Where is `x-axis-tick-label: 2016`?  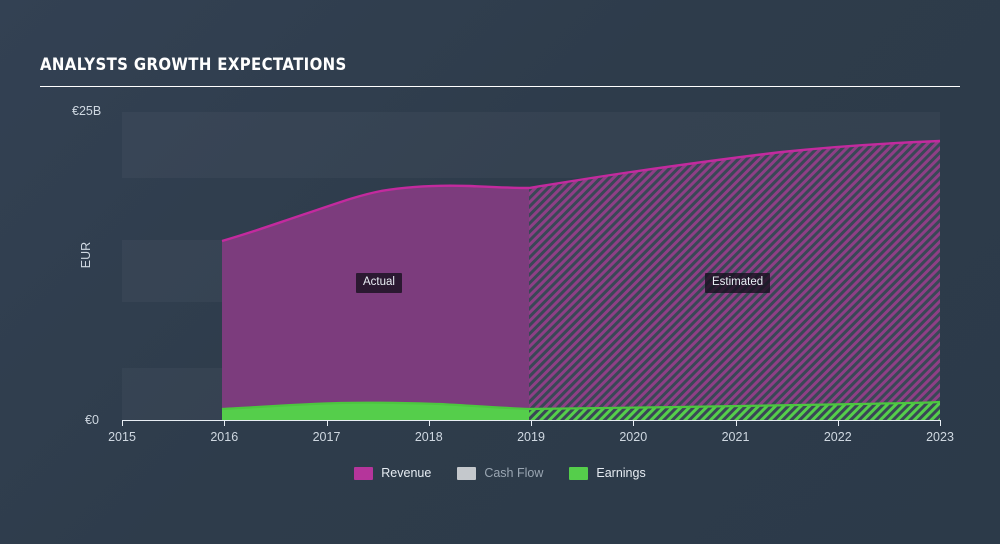
x-axis-tick-label: 2016 is located at coordinates (224, 437).